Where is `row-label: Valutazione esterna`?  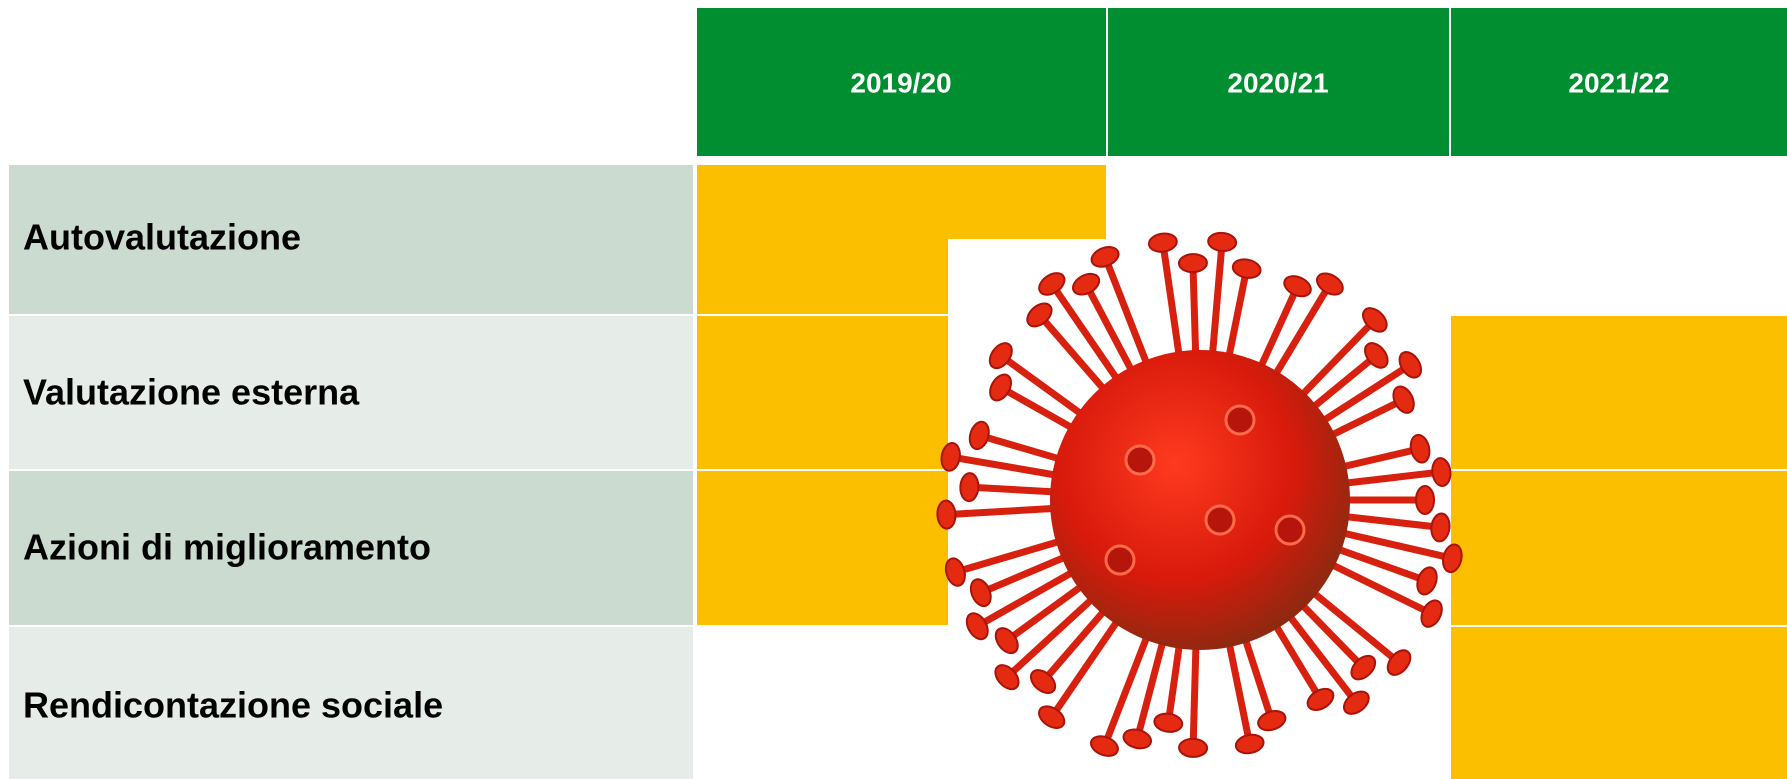
row-label: Valutazione esterna is located at coordinates (191, 392).